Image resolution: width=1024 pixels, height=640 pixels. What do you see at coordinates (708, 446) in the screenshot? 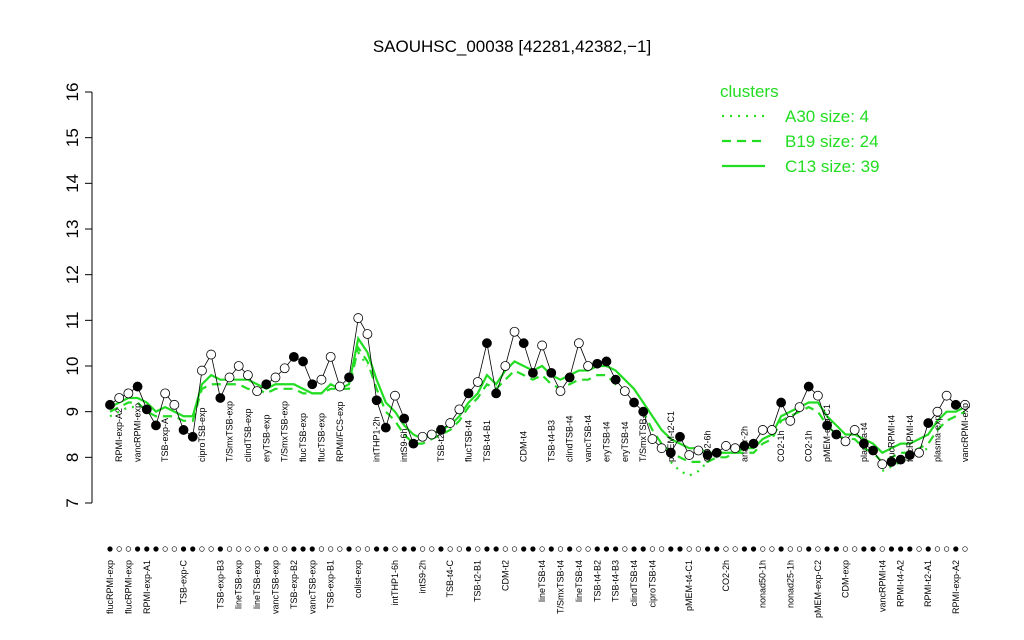
I see `x-label: CO2-6h` at bounding box center [708, 446].